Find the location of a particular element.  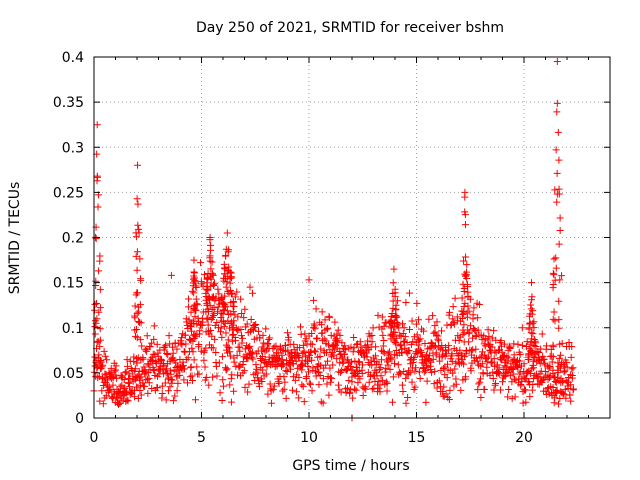

y-tick-label: 0.1 is located at coordinates (73, 329).